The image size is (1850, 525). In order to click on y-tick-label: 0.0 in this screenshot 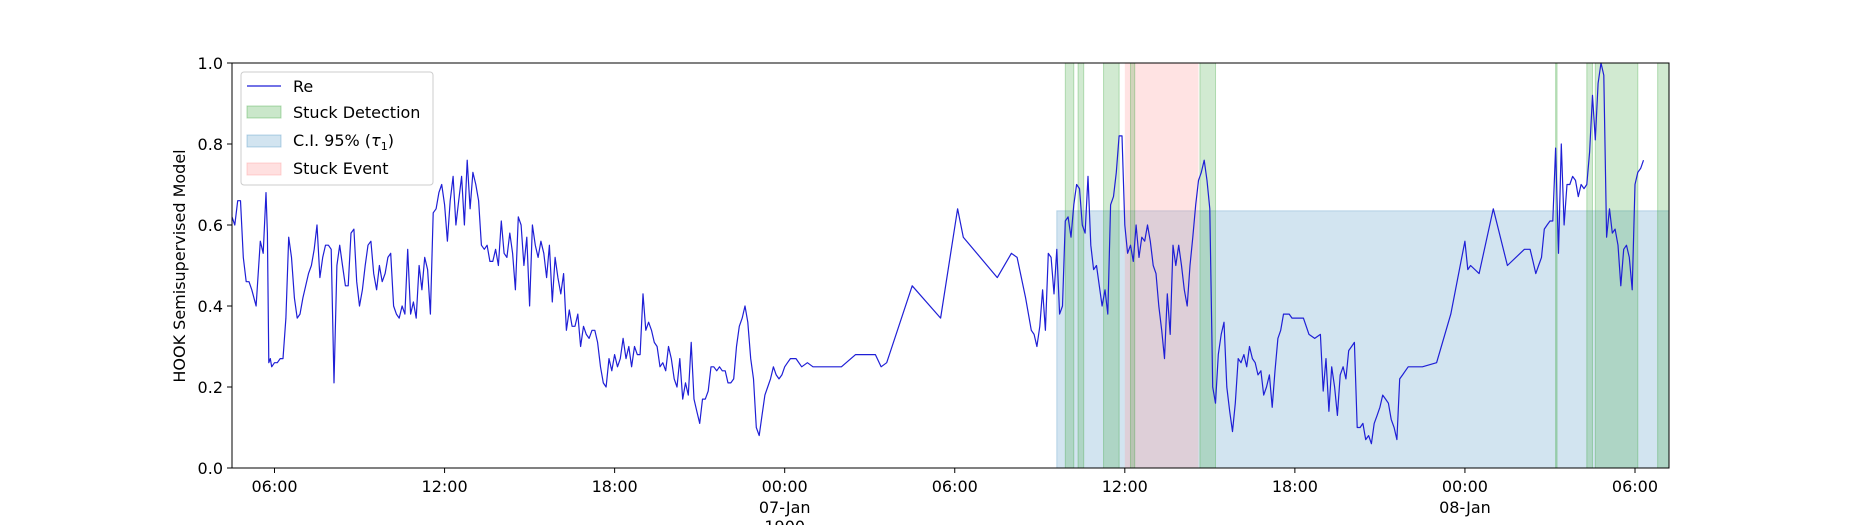, I will do `click(210, 468)`.